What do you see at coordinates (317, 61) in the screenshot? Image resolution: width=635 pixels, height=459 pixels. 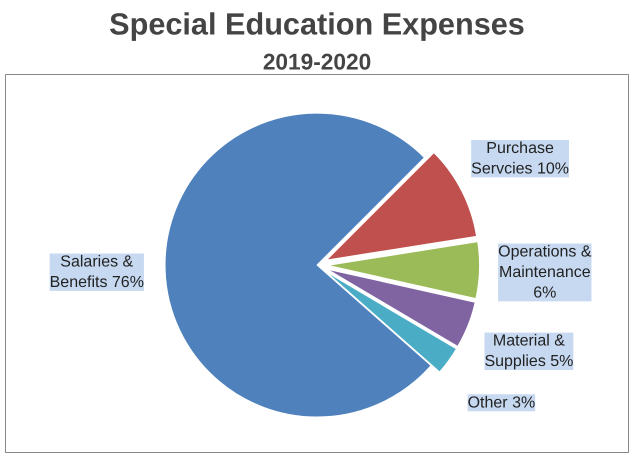 I see `chart-subtitle: 2019-2020` at bounding box center [317, 61].